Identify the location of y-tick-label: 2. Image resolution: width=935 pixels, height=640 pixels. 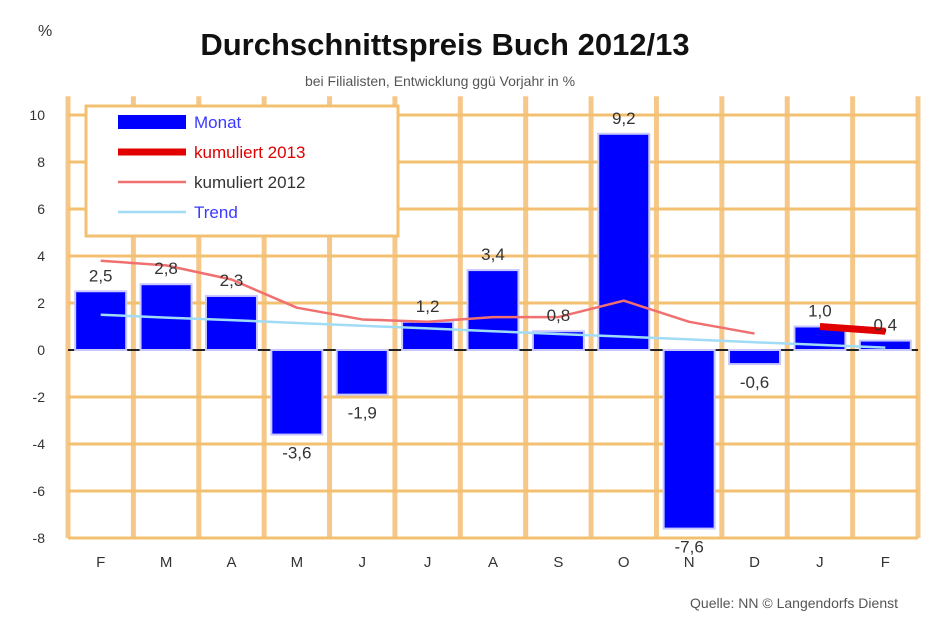
(41, 303).